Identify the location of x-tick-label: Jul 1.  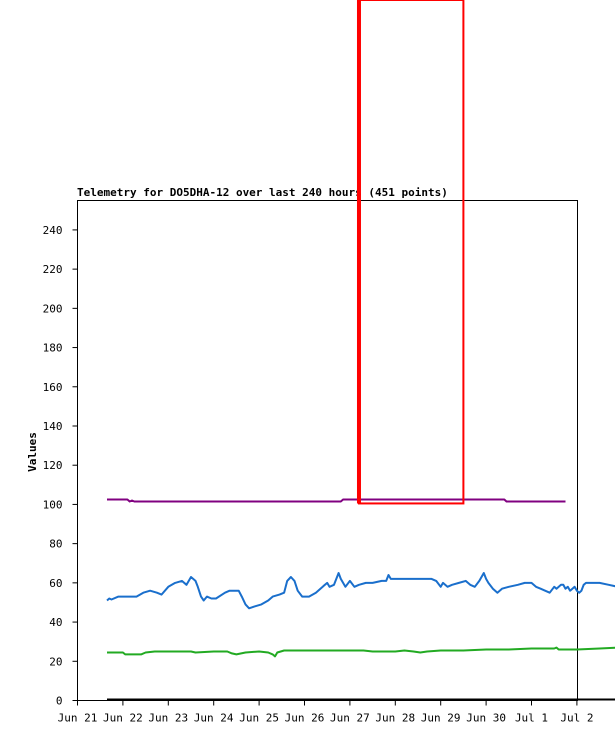
(531, 718).